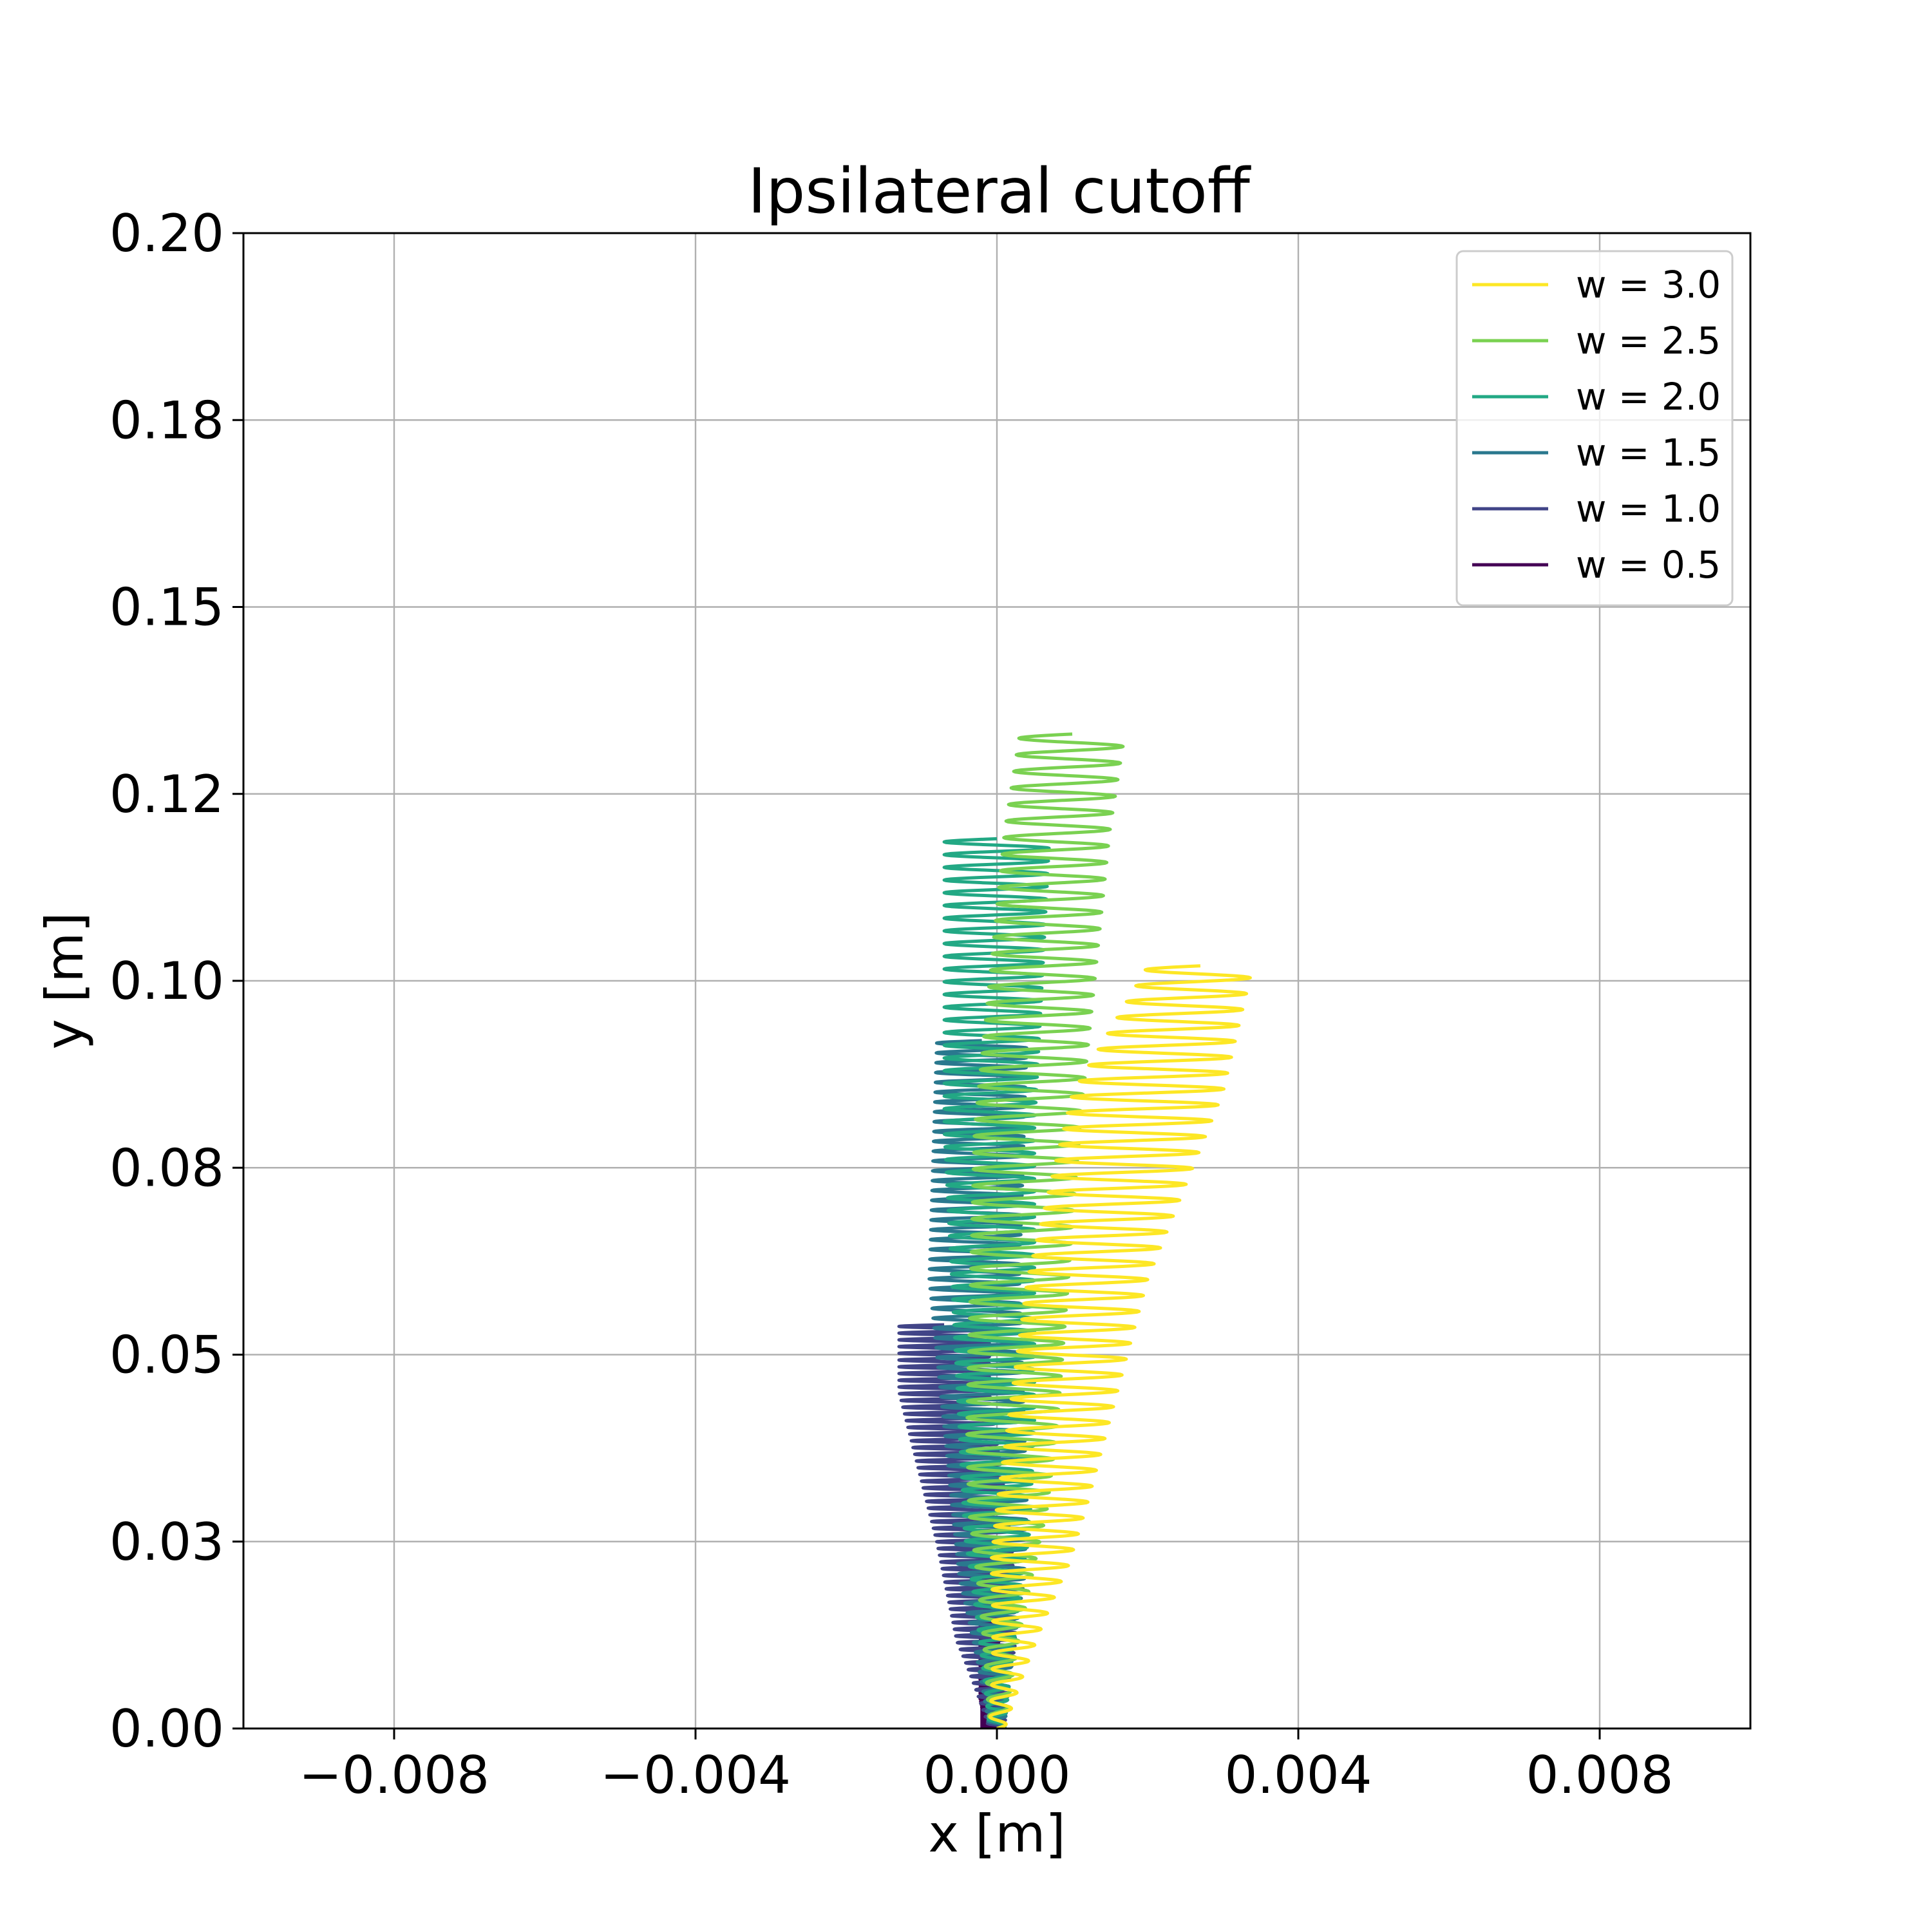 This screenshot has height=1932, width=1932. What do you see at coordinates (167, 233) in the screenshot?
I see `y-tick-label: 0.20` at bounding box center [167, 233].